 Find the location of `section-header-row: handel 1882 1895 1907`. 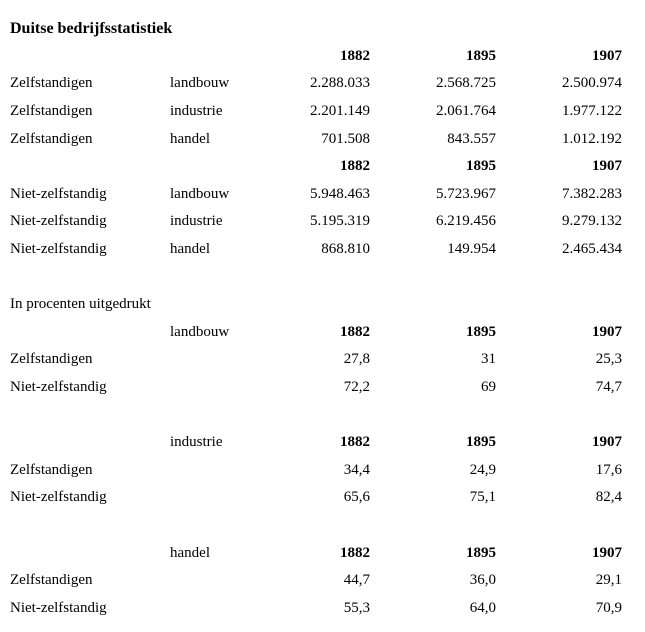

section-header-row: handel 1882 1895 1907 is located at coordinates (327, 553).